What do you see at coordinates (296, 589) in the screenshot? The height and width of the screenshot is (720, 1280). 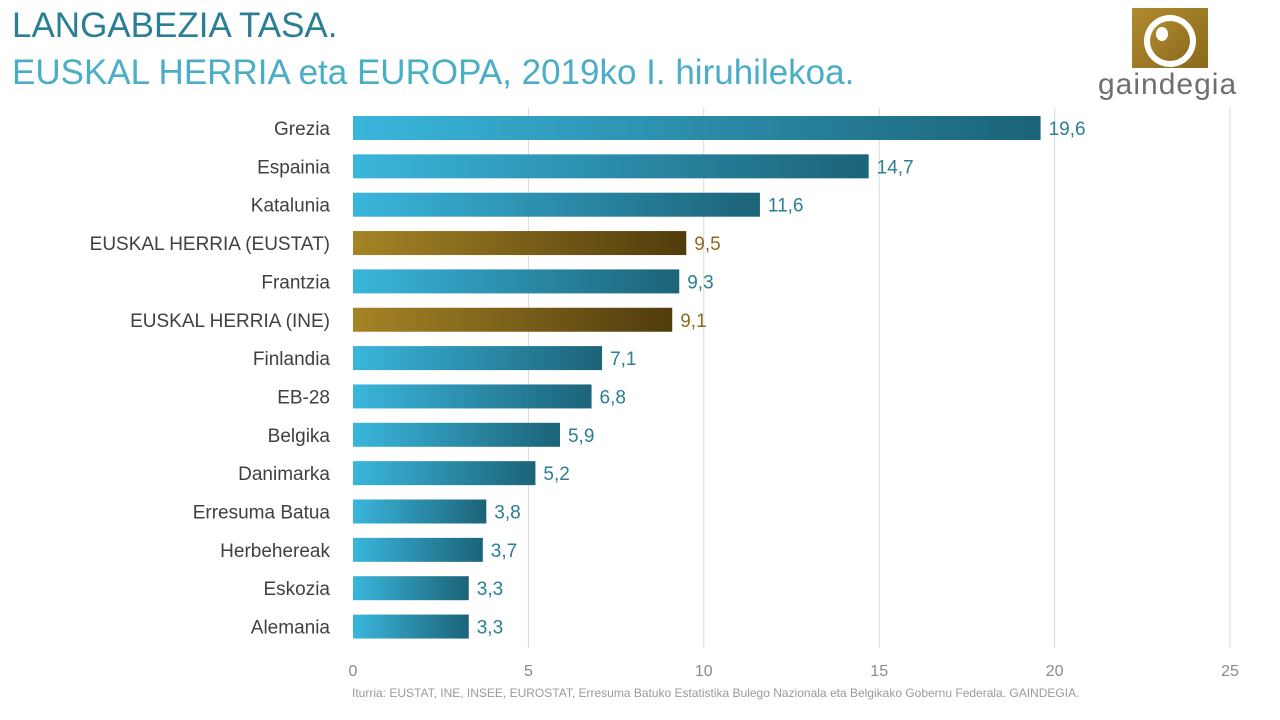 I see `category-label: Eskozia` at bounding box center [296, 589].